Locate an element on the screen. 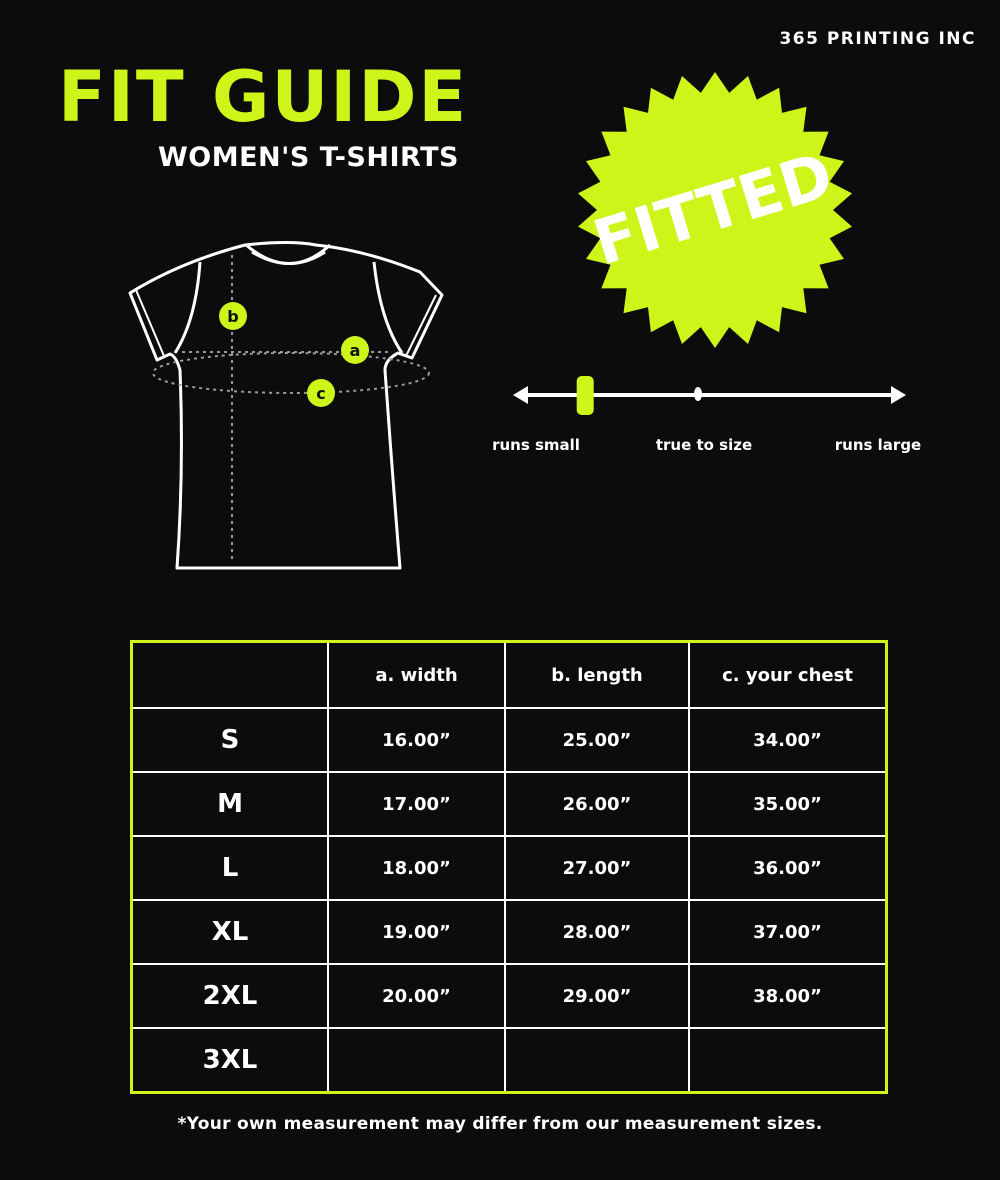  table-row: S 16.00” 25.00” 34.00” is located at coordinates (509, 740).